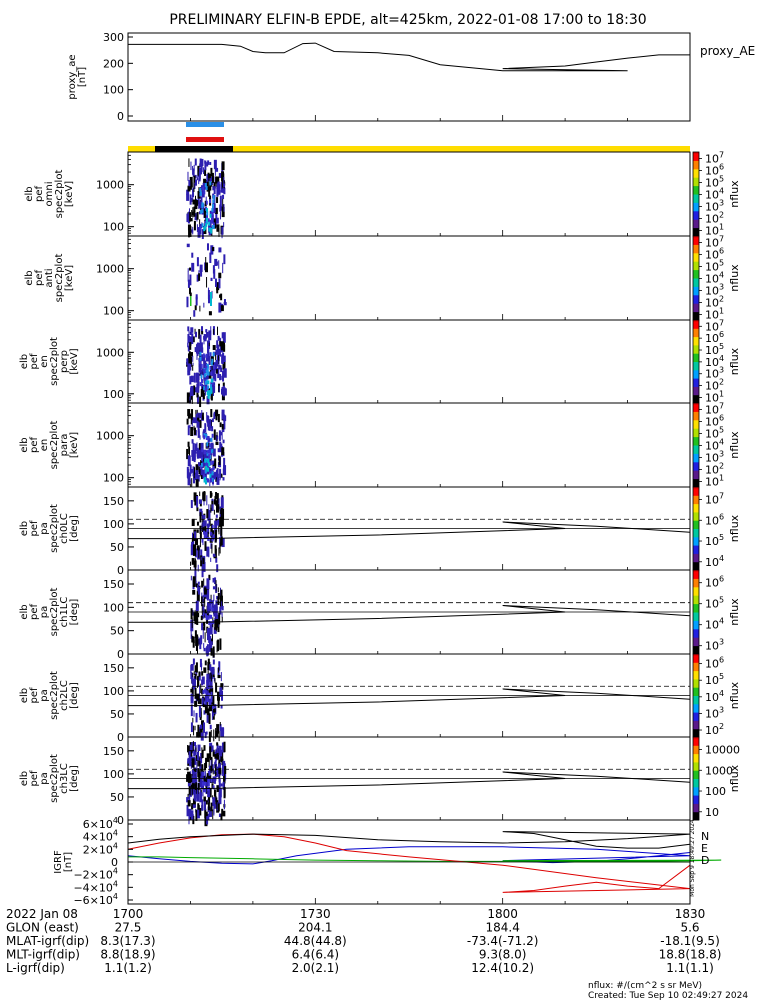  Describe the element at coordinates (211, 380) in the screenshot. I see `spectrogram-cyan-pixel` at that location.